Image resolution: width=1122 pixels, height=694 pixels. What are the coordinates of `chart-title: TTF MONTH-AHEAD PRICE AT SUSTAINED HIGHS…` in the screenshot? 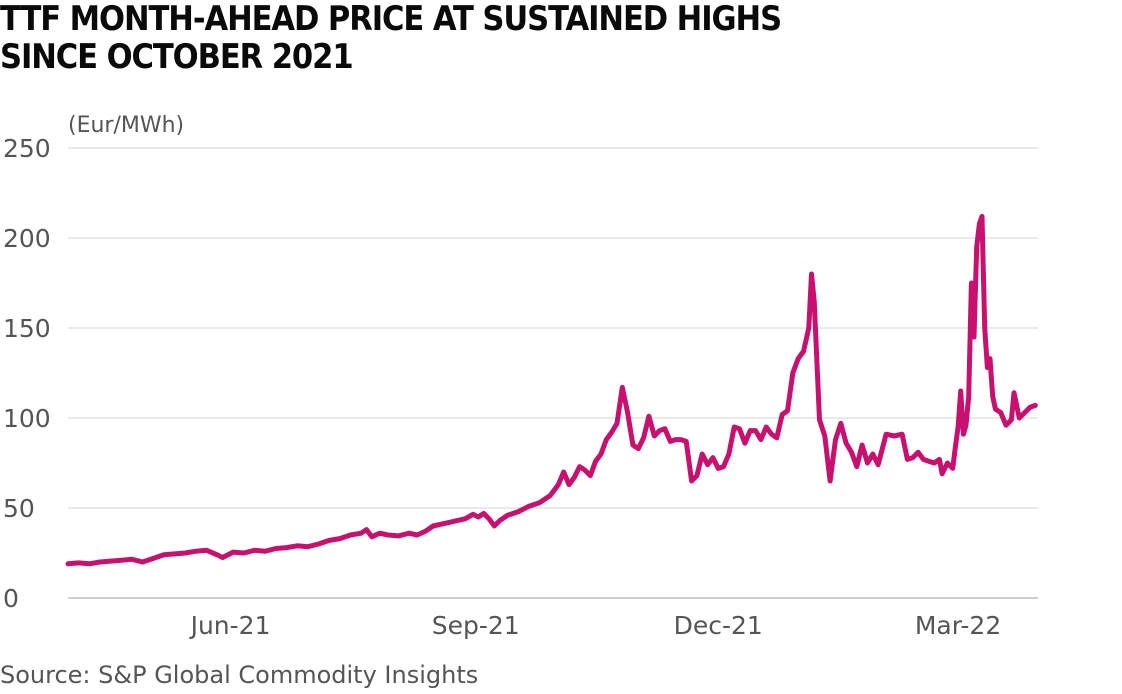 It's located at (450, 38).